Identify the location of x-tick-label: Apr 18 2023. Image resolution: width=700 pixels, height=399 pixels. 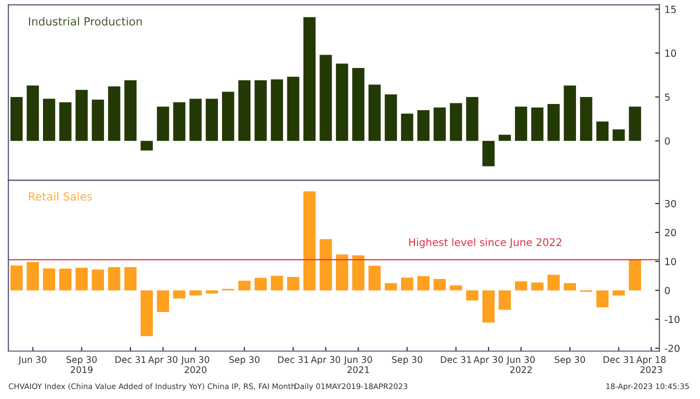
(651, 365).